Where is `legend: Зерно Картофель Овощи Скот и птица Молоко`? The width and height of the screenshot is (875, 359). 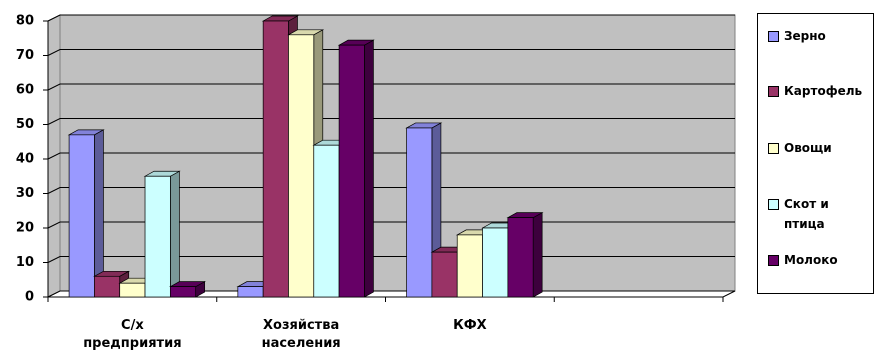 legend: Зерно Картофель Овощи Скот и птица Молоко is located at coordinates (815, 153).